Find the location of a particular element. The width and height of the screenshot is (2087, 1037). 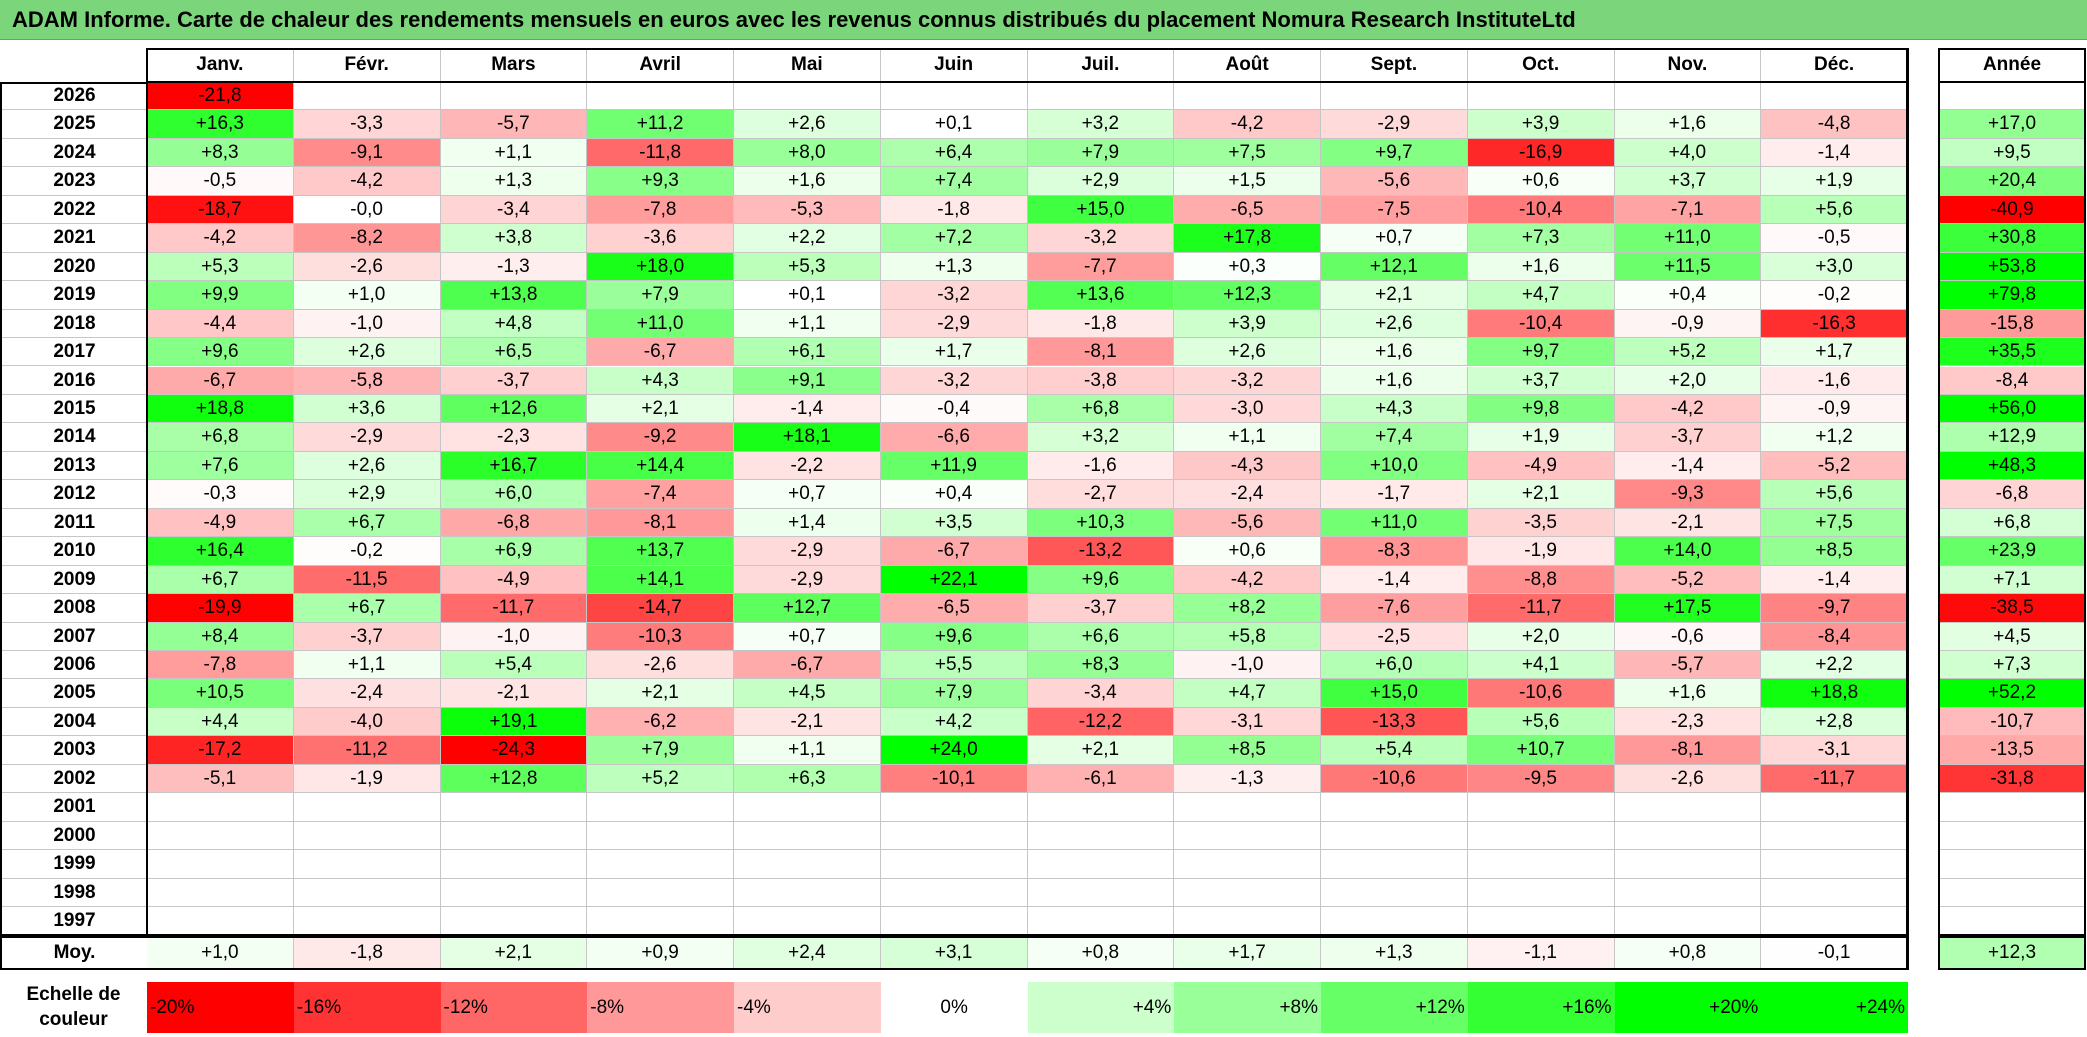

heatmap-cell-2008-5: +12,7 is located at coordinates (807, 608).